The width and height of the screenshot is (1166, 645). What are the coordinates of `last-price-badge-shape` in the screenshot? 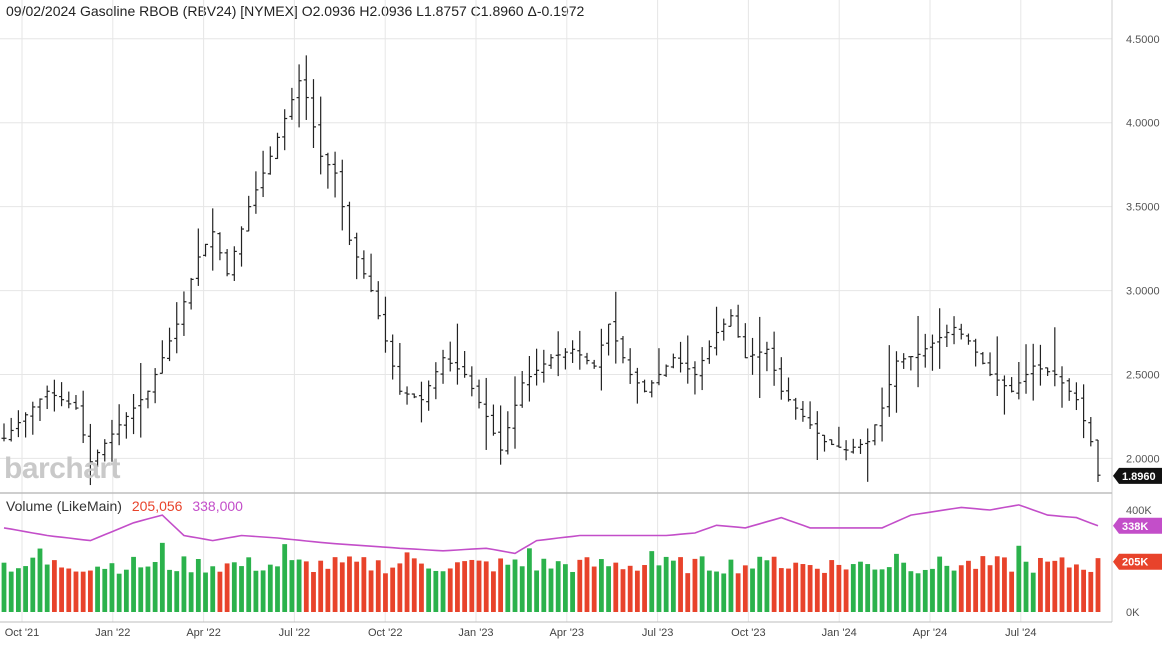 It's located at (1137, 475).